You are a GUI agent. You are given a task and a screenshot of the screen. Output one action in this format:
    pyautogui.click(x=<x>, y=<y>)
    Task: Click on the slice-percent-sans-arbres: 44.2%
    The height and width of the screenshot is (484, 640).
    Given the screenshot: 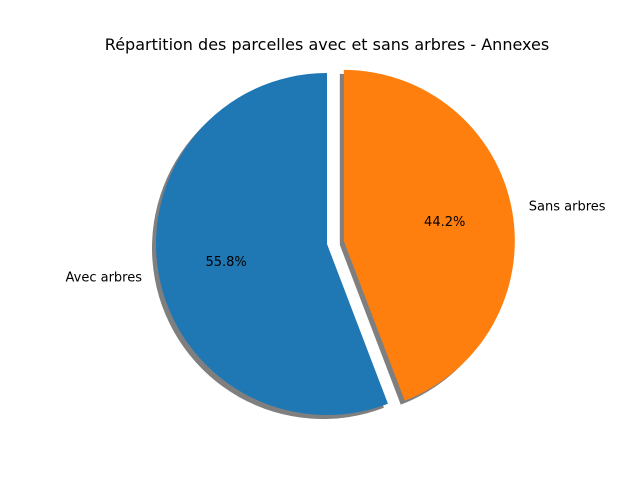 What is the action you would take?
    pyautogui.click(x=444, y=222)
    